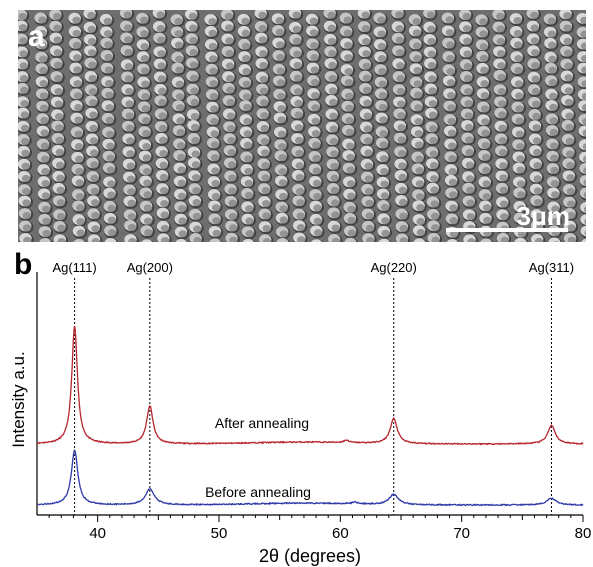 The width and height of the screenshot is (593, 567). Describe the element at coordinates (18, 399) in the screenshot. I see `y-axis-title: Intensity a.u.` at that location.